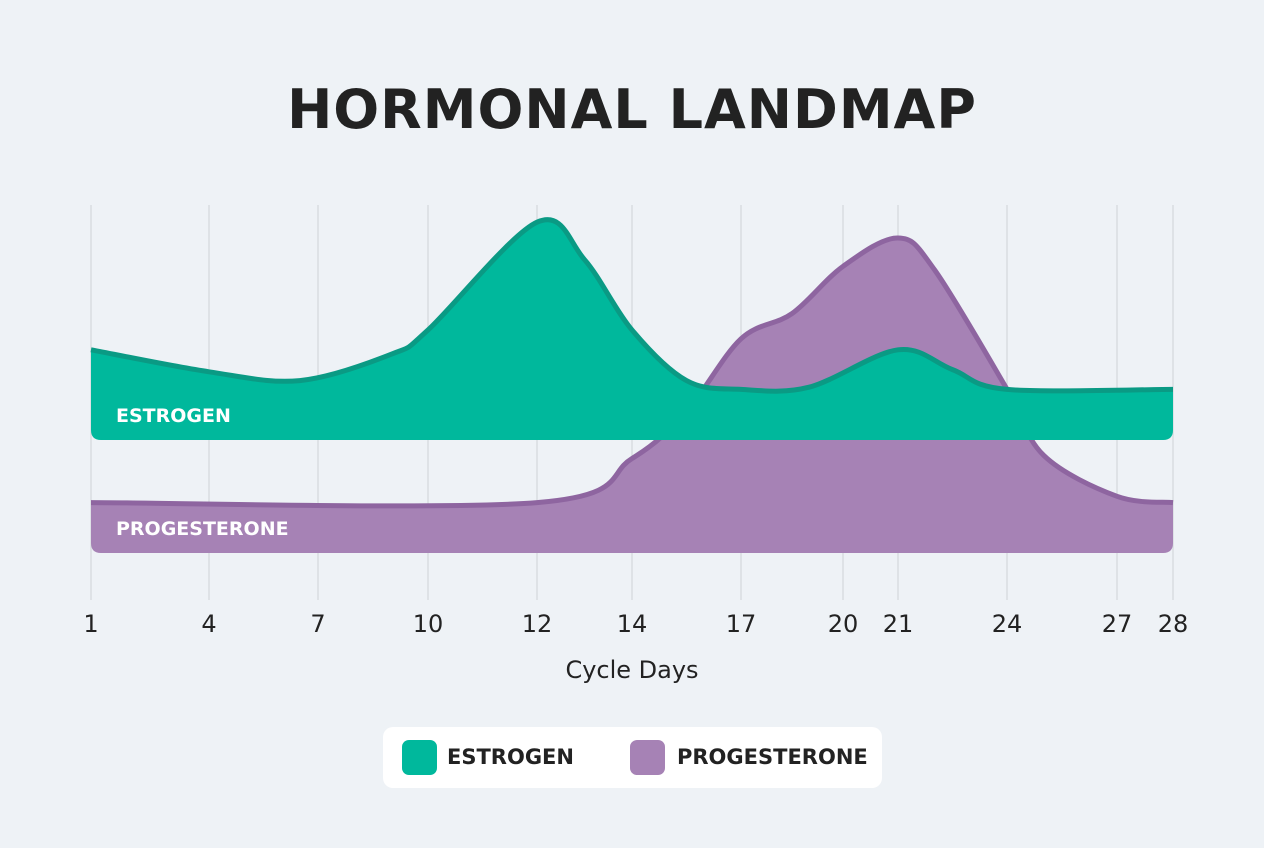 The height and width of the screenshot is (848, 1264). I want to click on x-tick-label: 17, so click(741, 624).